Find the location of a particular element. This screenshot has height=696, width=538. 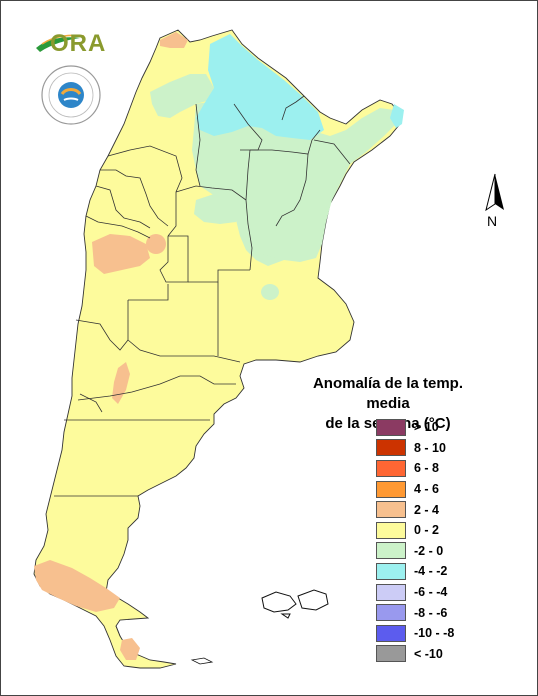

legend-item: -8 - -6 is located at coordinates (415, 612).